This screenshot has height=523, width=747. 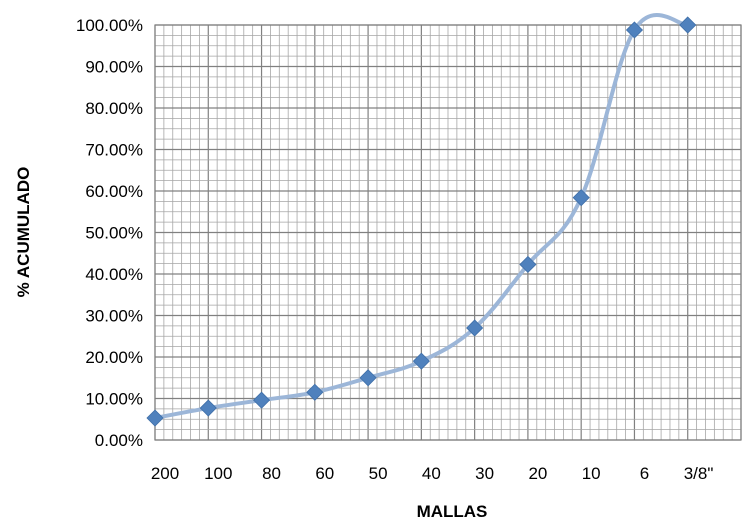 What do you see at coordinates (114, 316) in the screenshot?
I see `y-tick-label: 30.00%` at bounding box center [114, 316].